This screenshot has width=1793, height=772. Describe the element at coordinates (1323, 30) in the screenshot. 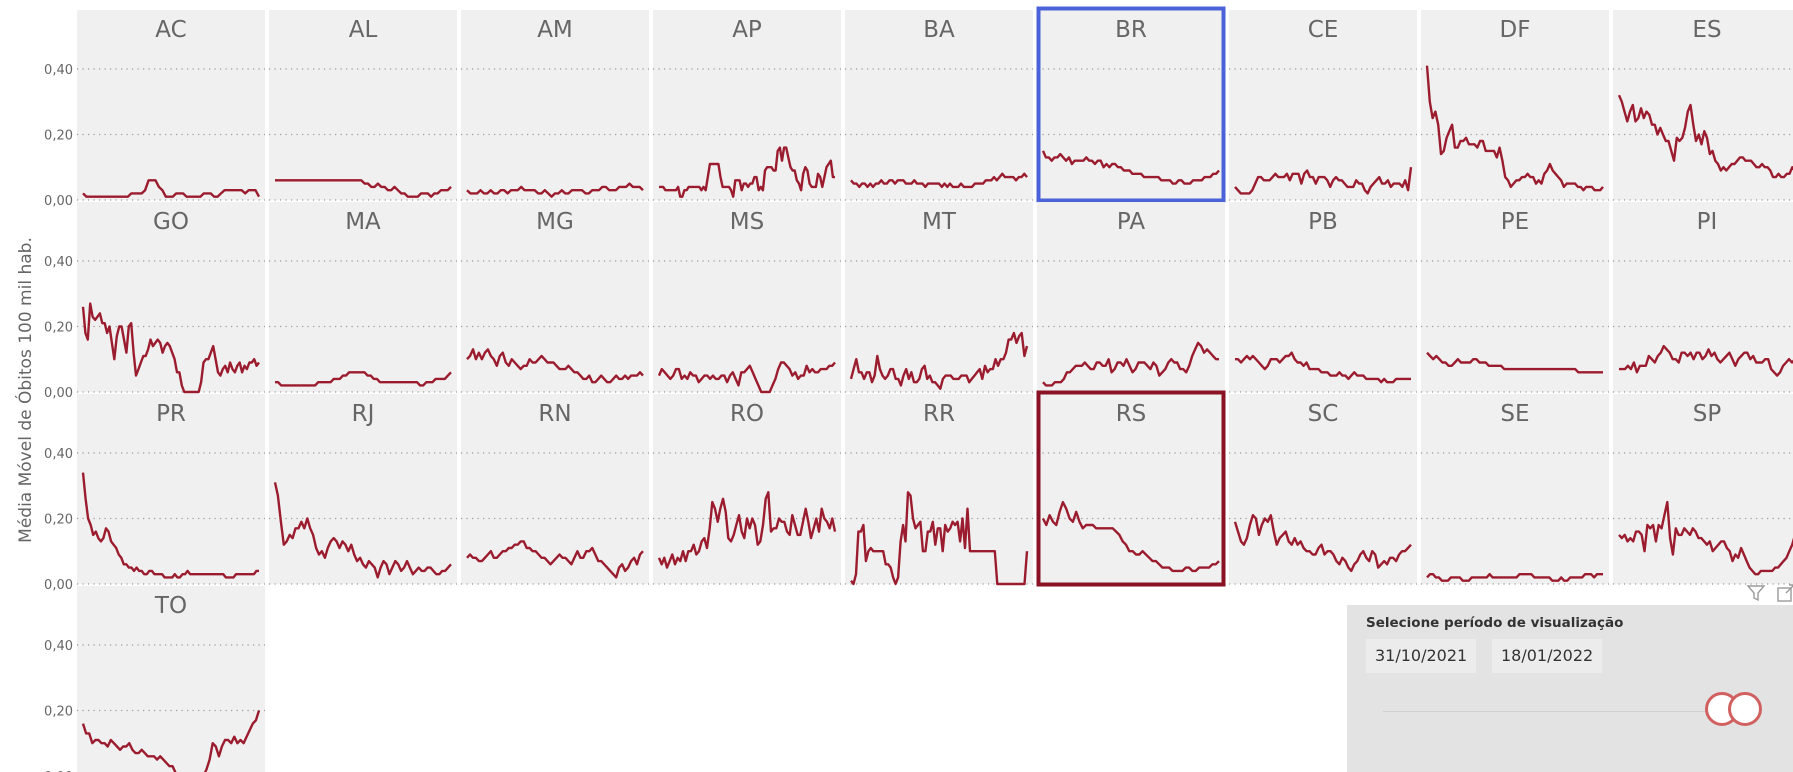

I see `panel-title: CE` at that location.